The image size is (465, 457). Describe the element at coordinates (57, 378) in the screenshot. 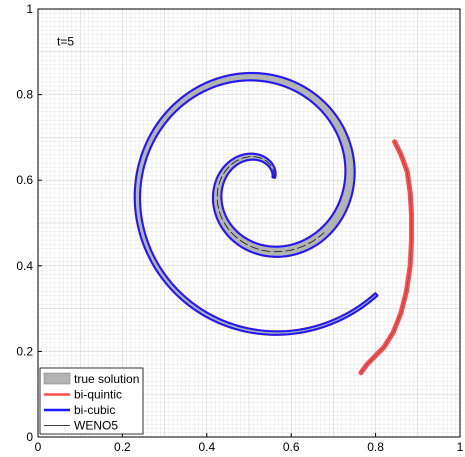

I see `legend-swatch` at that location.